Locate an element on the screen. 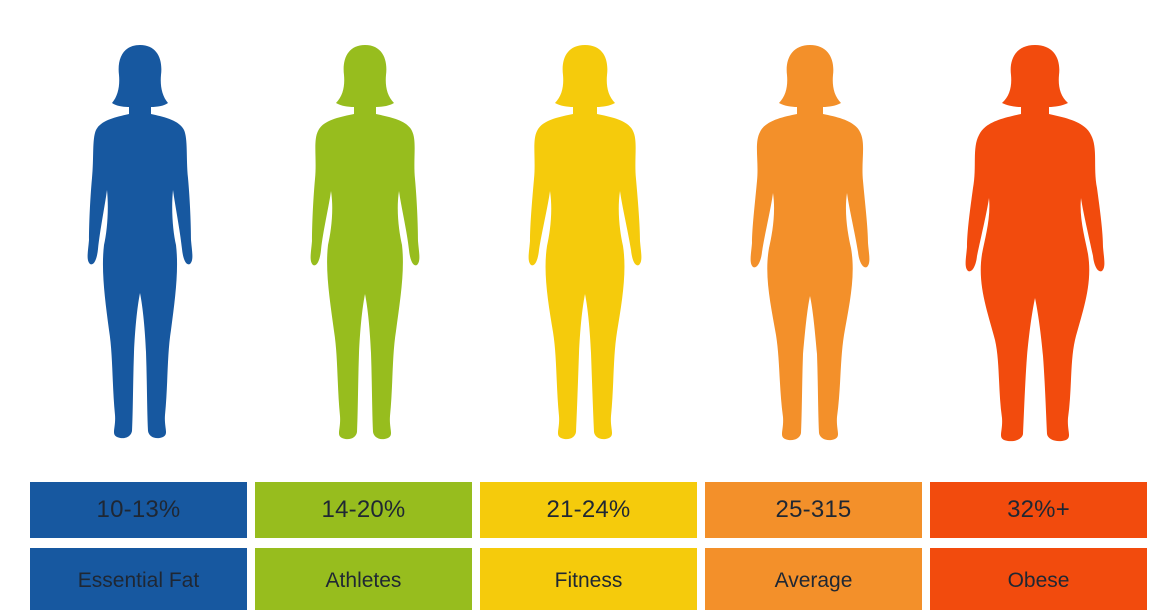  silhouette-athletes is located at coordinates (365, 242).